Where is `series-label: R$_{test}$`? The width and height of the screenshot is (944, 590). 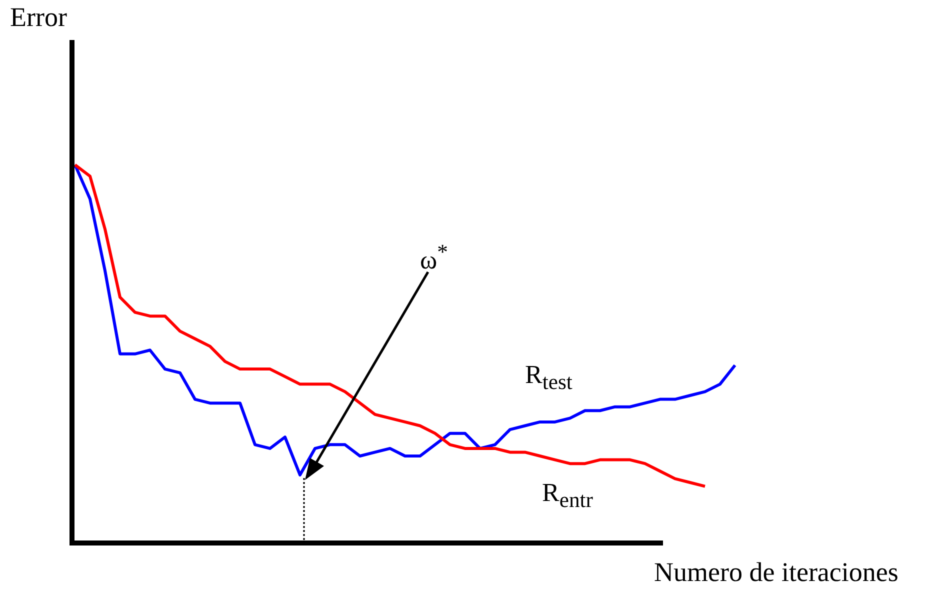 series-label: R$_{test}$ is located at coordinates (548, 378).